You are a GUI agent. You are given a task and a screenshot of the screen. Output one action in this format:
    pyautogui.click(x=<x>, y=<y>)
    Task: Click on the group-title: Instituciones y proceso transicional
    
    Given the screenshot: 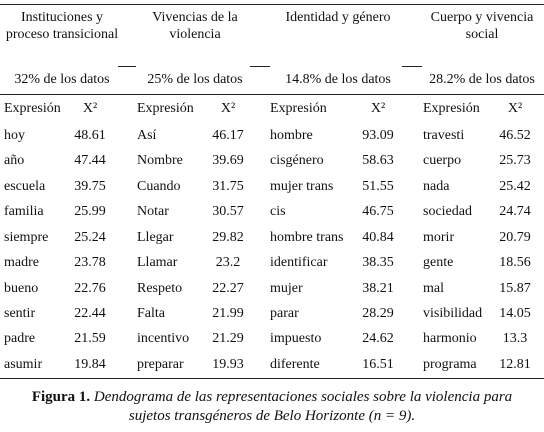 What is the action you would take?
    pyautogui.click(x=62, y=26)
    